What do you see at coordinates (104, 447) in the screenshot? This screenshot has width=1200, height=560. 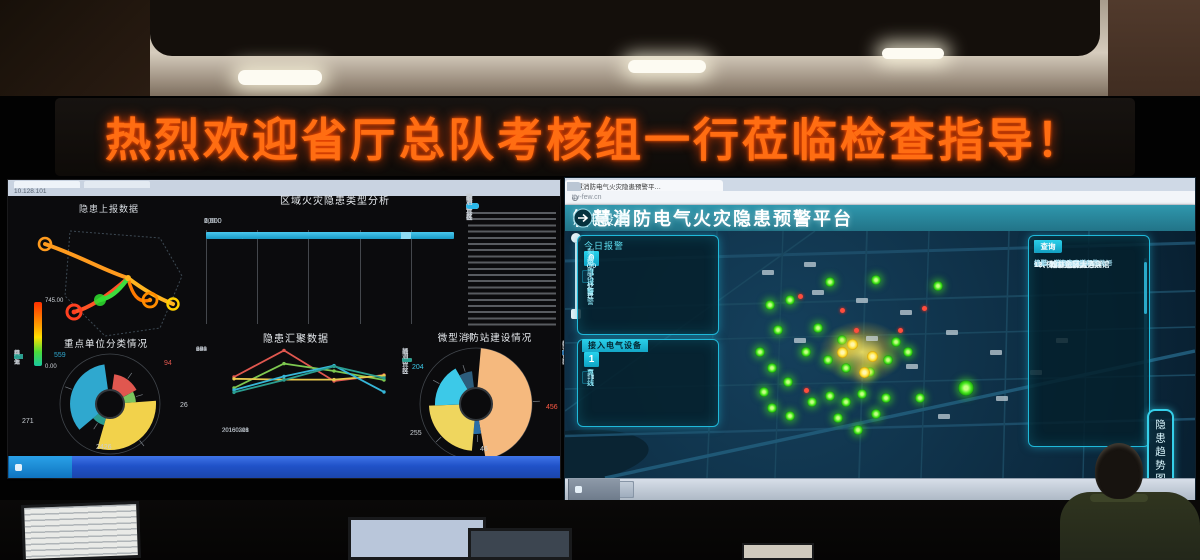 I see `value-label: 2426` at bounding box center [104, 447].